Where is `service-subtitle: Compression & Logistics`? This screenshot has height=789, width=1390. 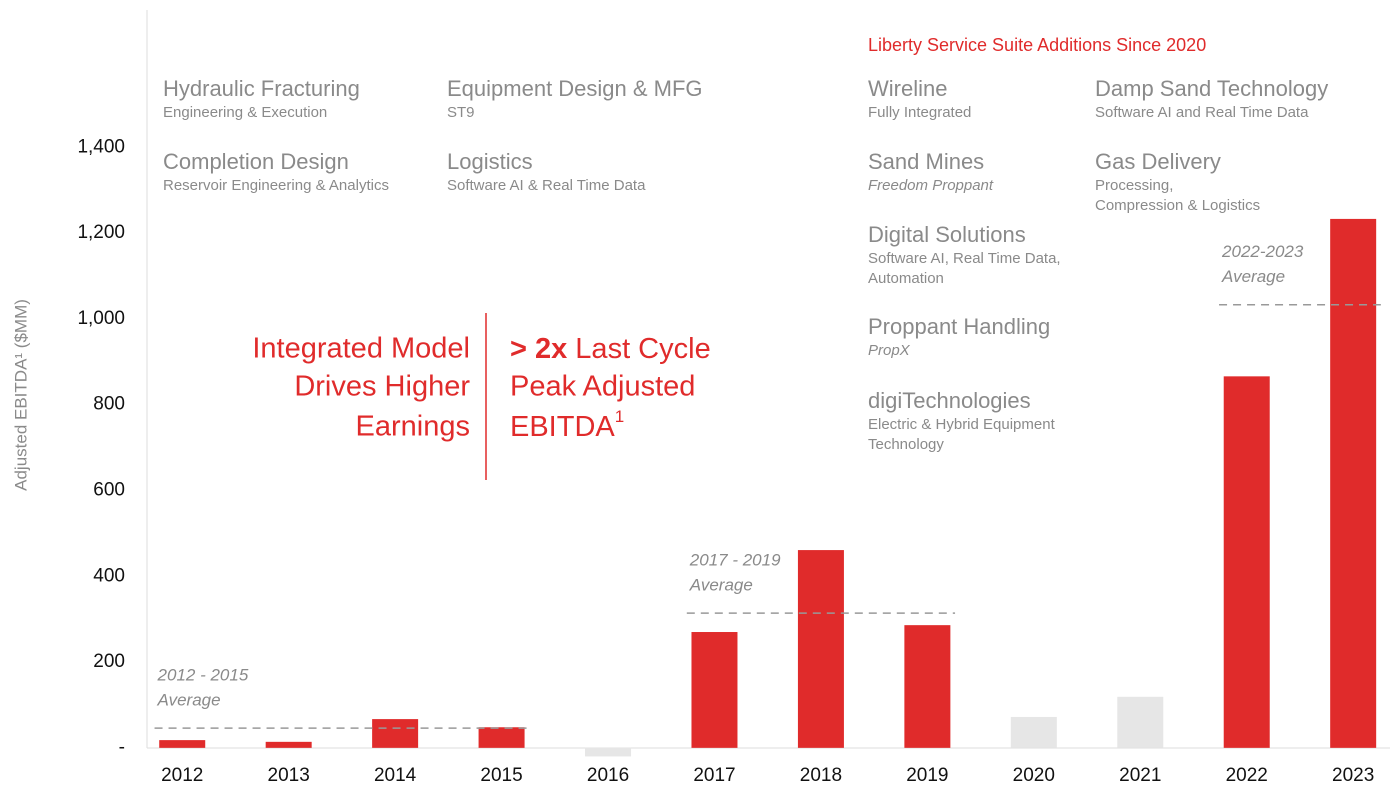
service-subtitle: Compression & Logistics is located at coordinates (1177, 205).